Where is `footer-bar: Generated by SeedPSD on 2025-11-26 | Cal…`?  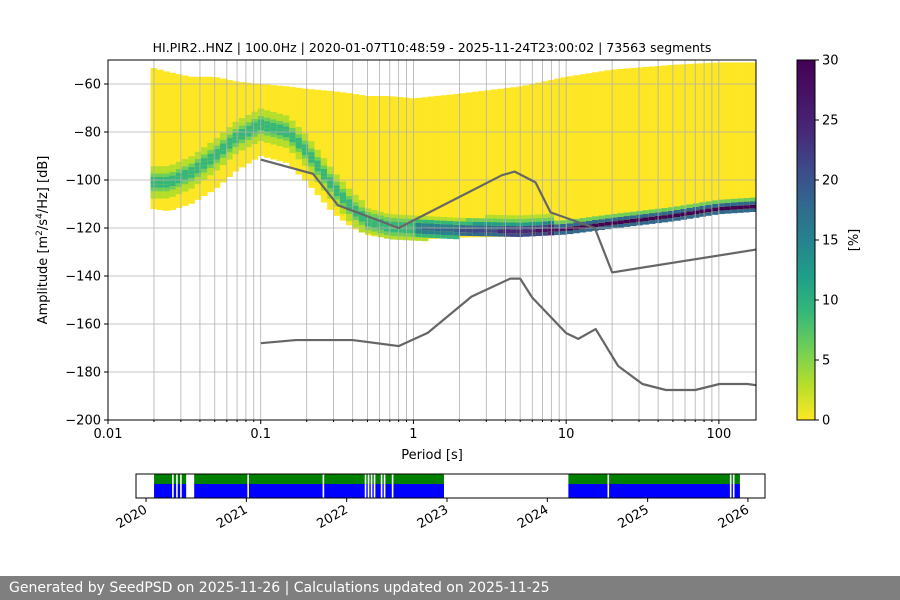 footer-bar: Generated by SeedPSD on 2025-11-26 | Cal… is located at coordinates (450, 588).